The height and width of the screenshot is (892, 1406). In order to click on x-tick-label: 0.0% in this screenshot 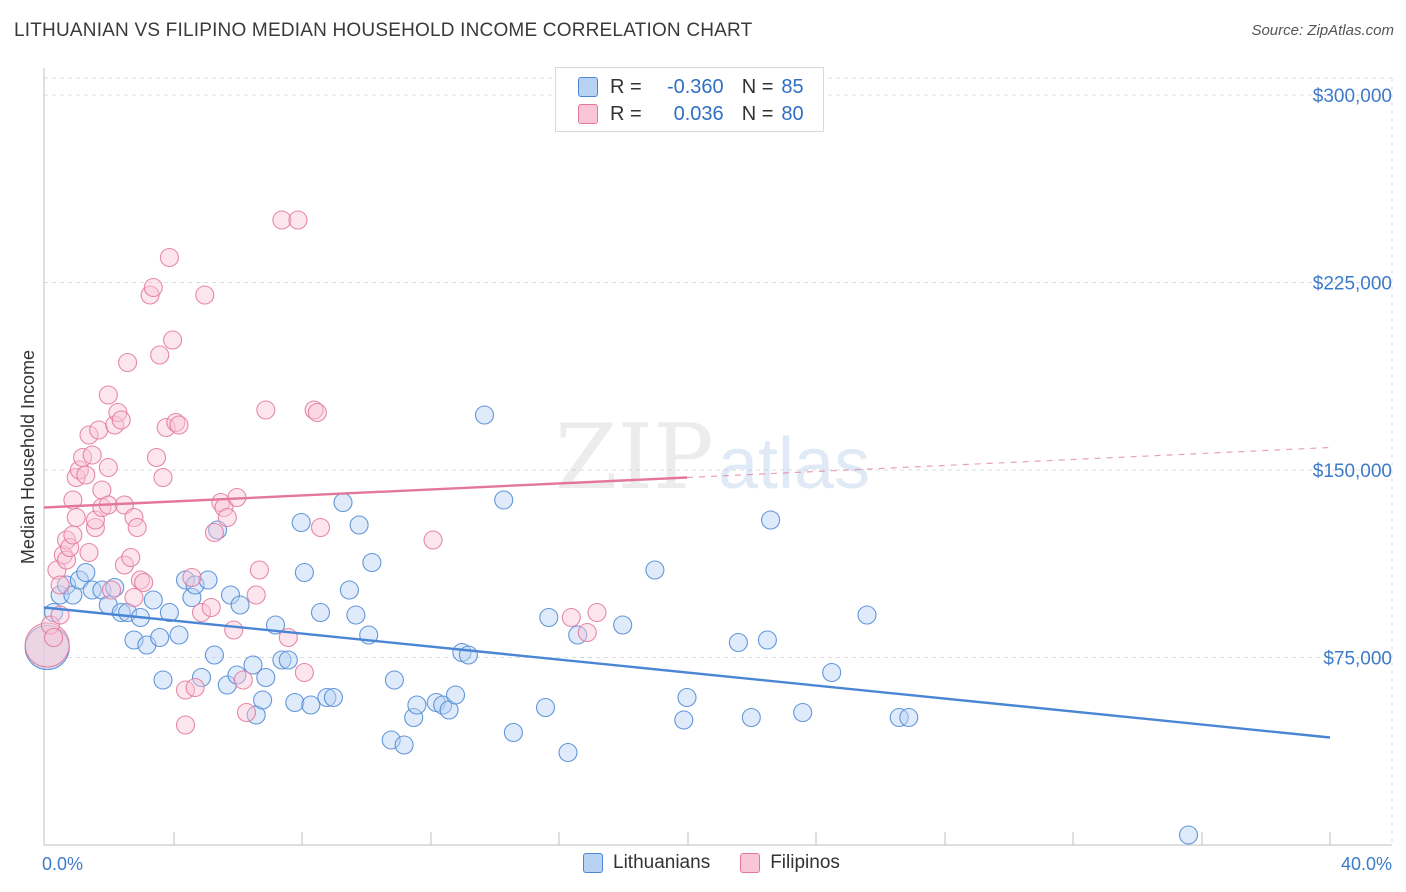, I will do `click(62, 864)`.